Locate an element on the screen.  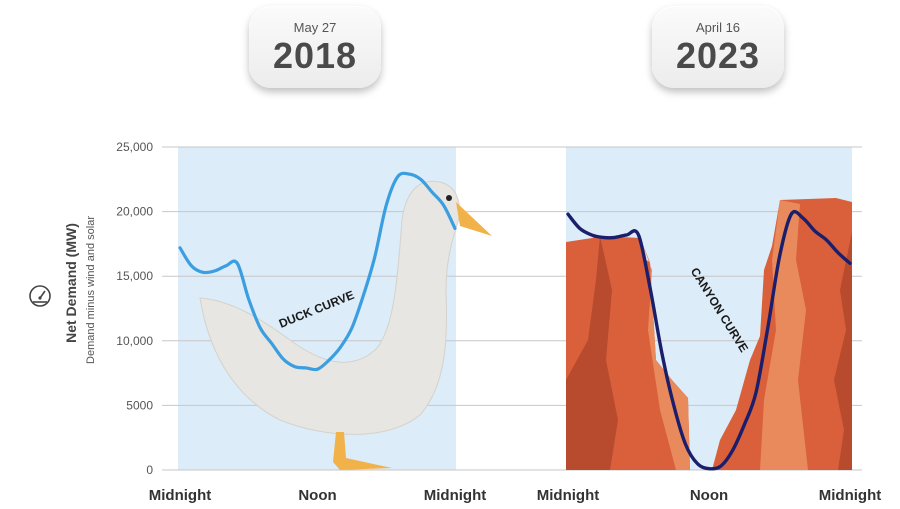
y-axis-sublabel: Demand minus wind and solar is located at coordinates (91, 290).